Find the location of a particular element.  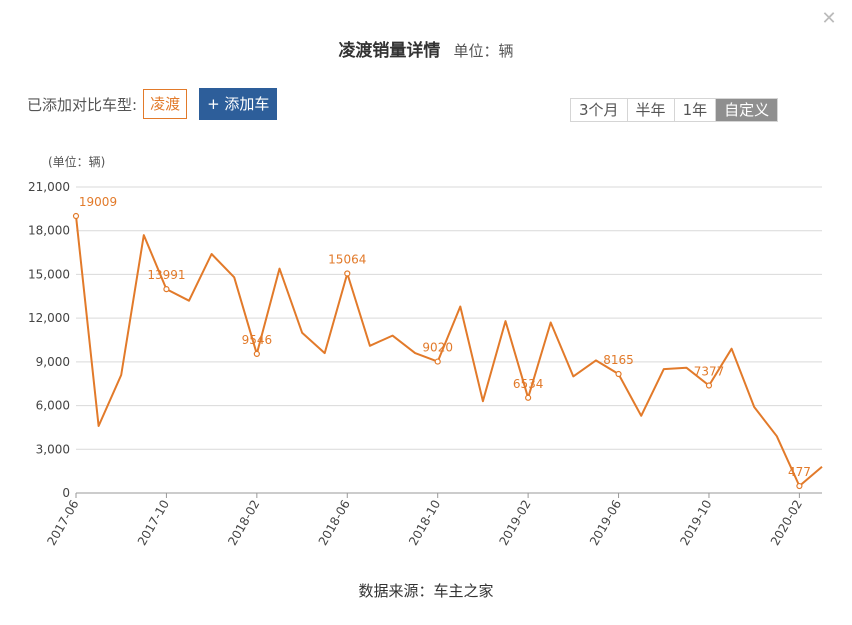

y-tick-label: 0 is located at coordinates (66, 493).